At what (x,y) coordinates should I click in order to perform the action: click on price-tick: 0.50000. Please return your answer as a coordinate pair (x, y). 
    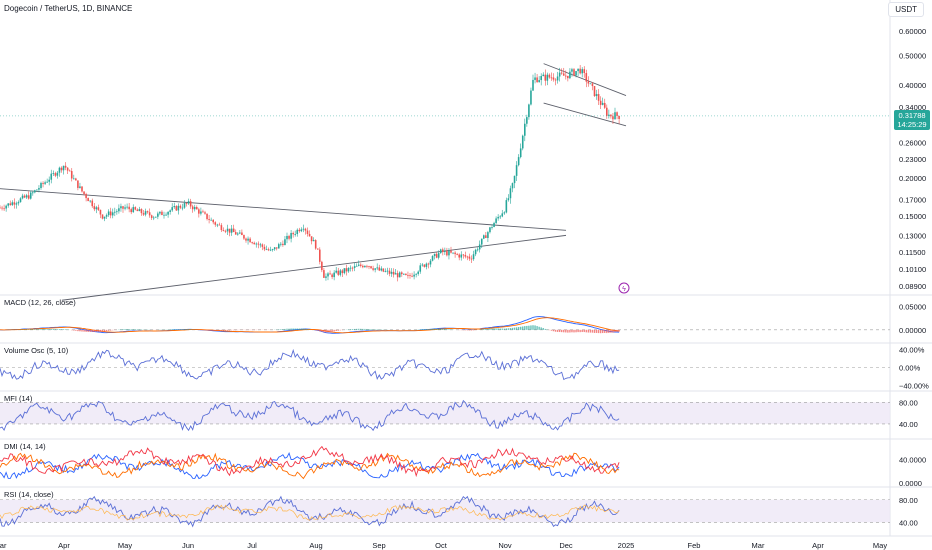
    Looking at the image, I should click on (912, 55).